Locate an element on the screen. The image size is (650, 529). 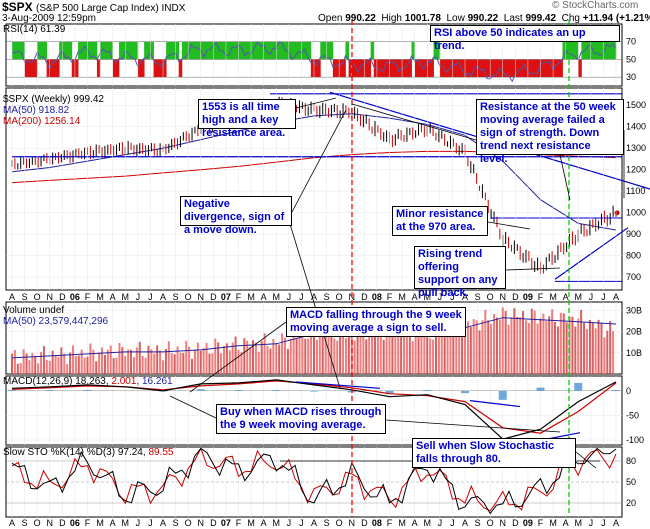
symbol-title: $SPX (S&P 500 Large Cap Index) INDX is located at coordinates (94, 7).